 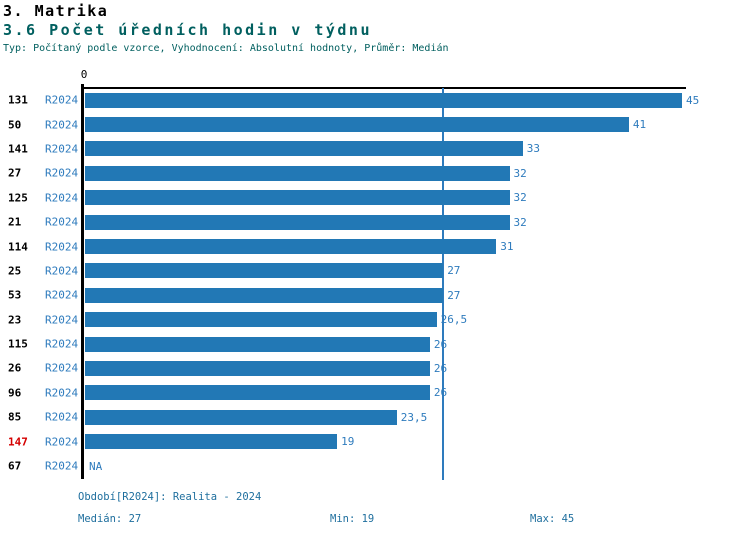 I want to click on chart-row: 147 R2024 19, so click(x=375, y=441).